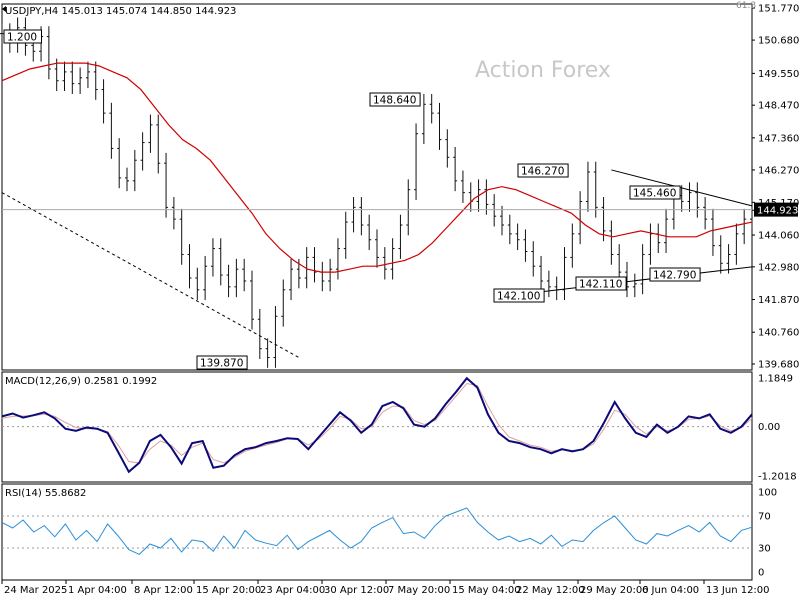 The image size is (800, 604). What do you see at coordinates (746, 6) in the screenshot?
I see `fib-level-label: 61.8` at bounding box center [746, 6].